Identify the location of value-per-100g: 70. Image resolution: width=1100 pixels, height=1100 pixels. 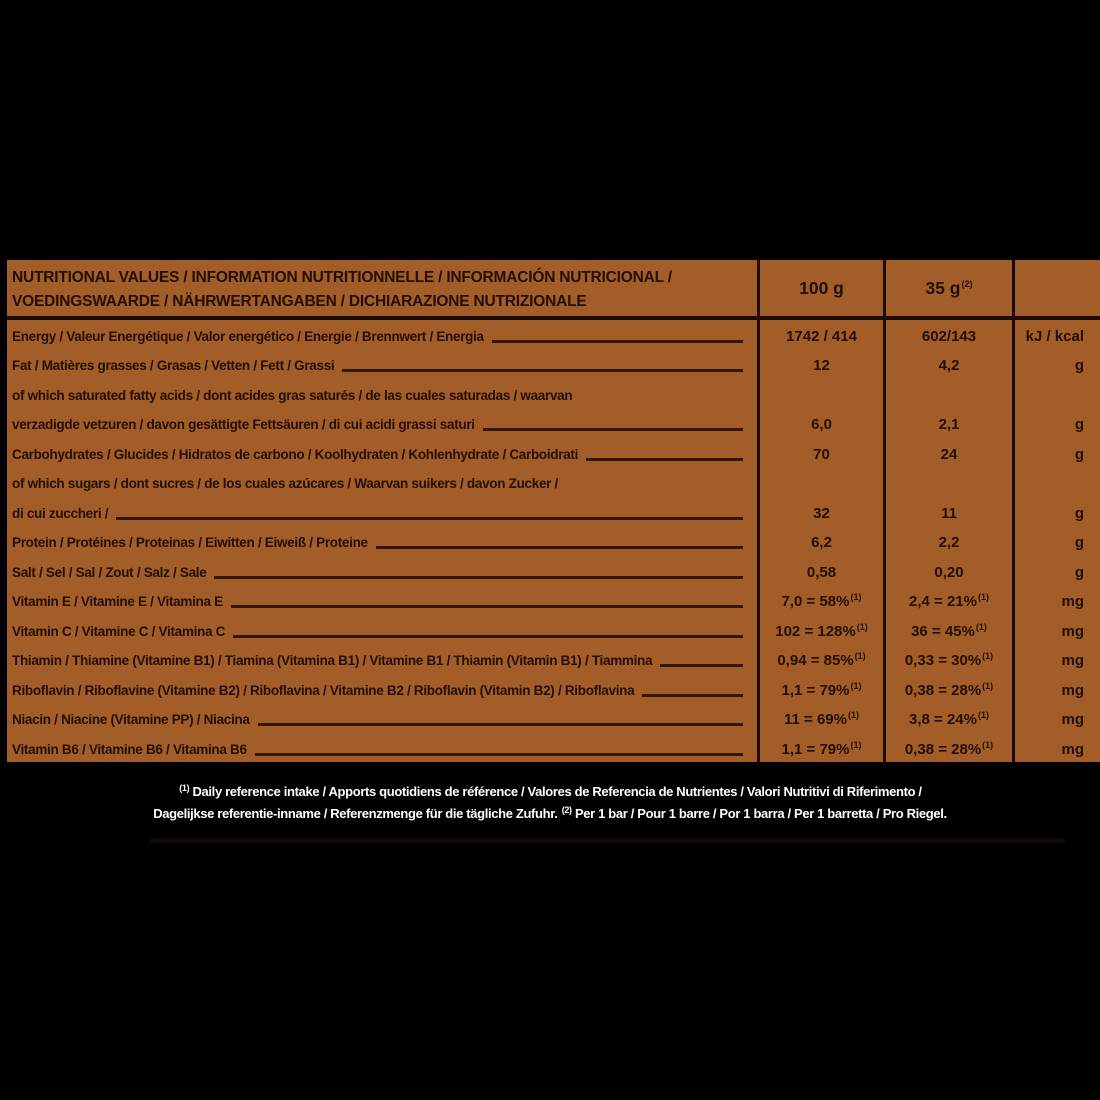
(820, 453).